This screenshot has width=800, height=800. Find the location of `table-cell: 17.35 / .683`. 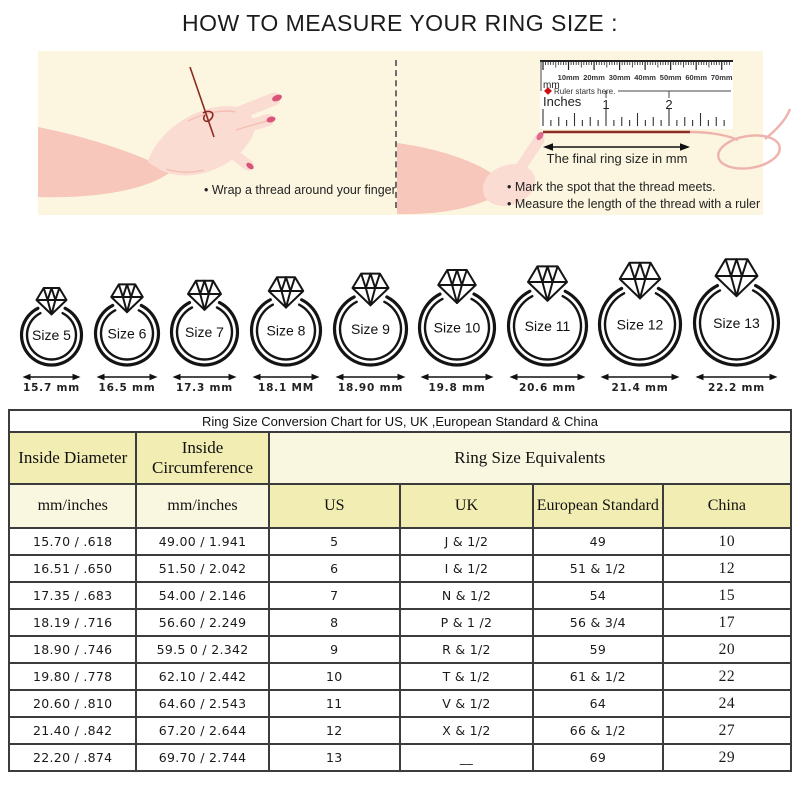

table-cell: 17.35 / .683 is located at coordinates (72, 595).